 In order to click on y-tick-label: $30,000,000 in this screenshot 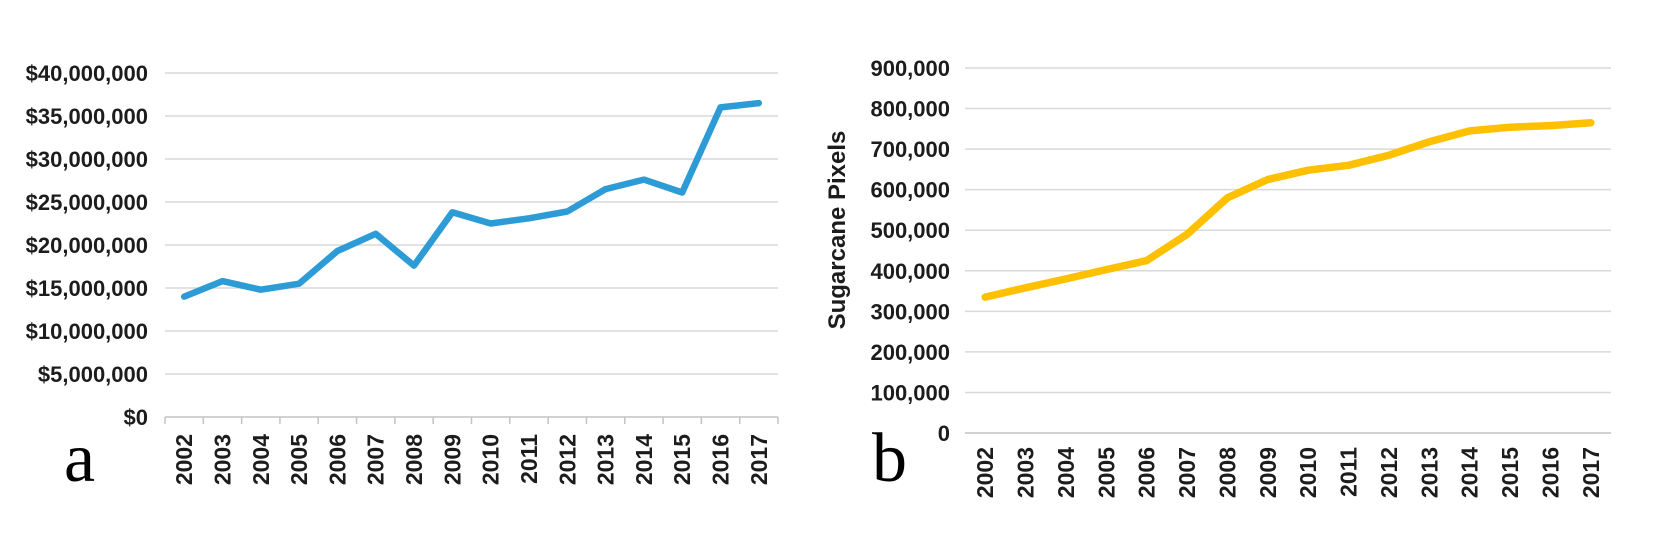, I will do `click(87, 159)`.